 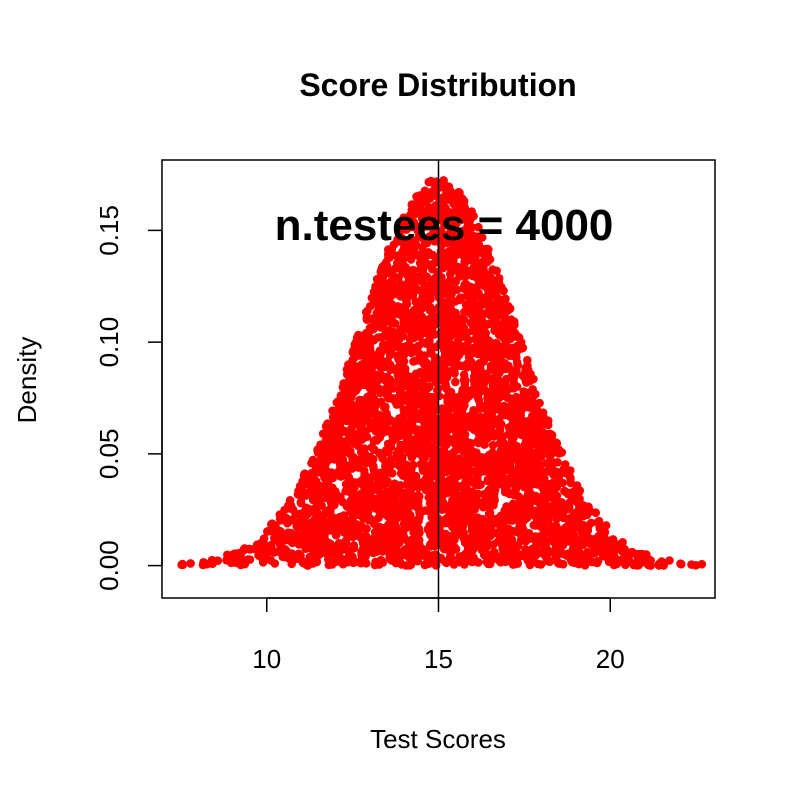 I want to click on y-axis: 0.00 0.05 0.10 0.15, so click(x=128, y=398).